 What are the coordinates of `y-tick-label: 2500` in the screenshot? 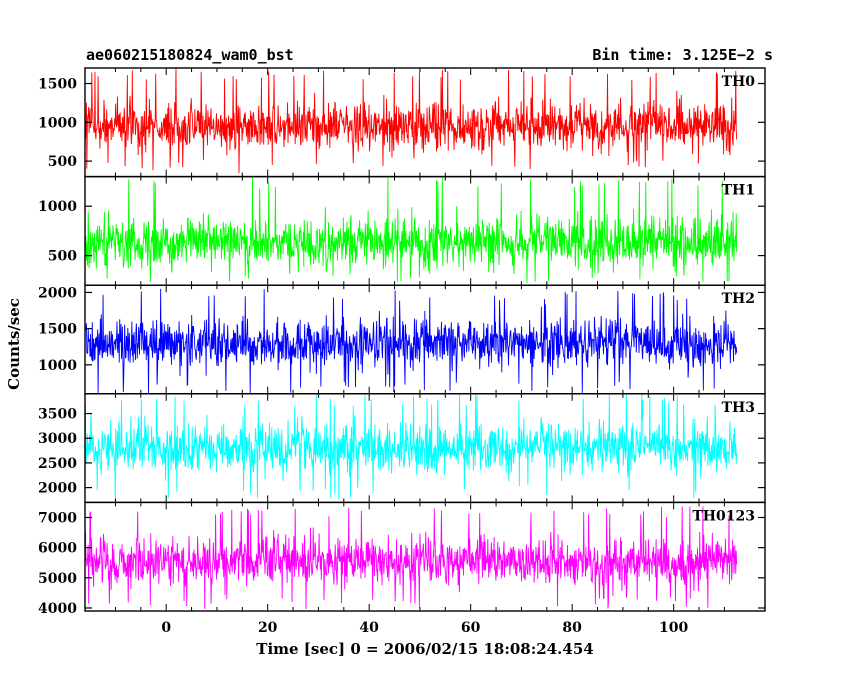 It's located at (57, 464).